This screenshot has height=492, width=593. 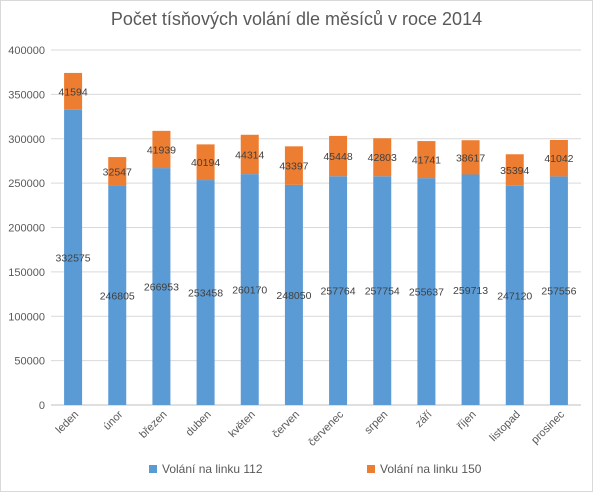 What do you see at coordinates (199, 424) in the screenshot?
I see `x-tick-label: duben` at bounding box center [199, 424].